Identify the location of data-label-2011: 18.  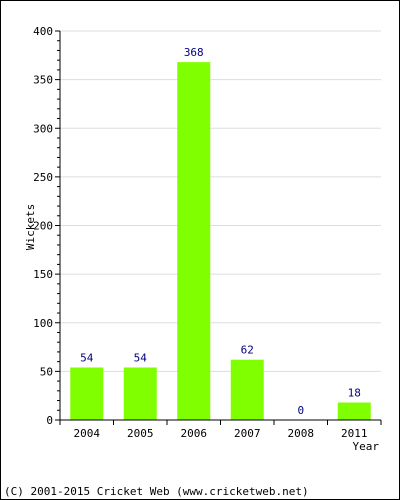
(354, 392).